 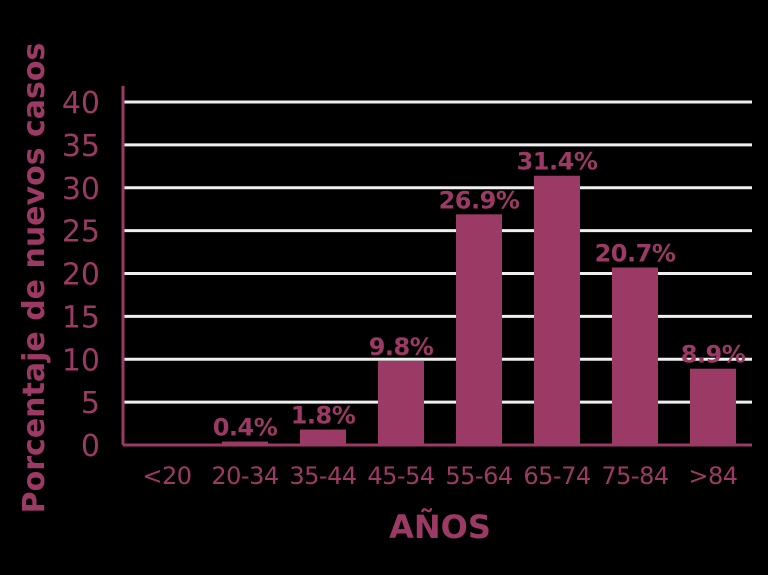 What do you see at coordinates (166, 476) in the screenshot?
I see `x-tick-label: <20` at bounding box center [166, 476].